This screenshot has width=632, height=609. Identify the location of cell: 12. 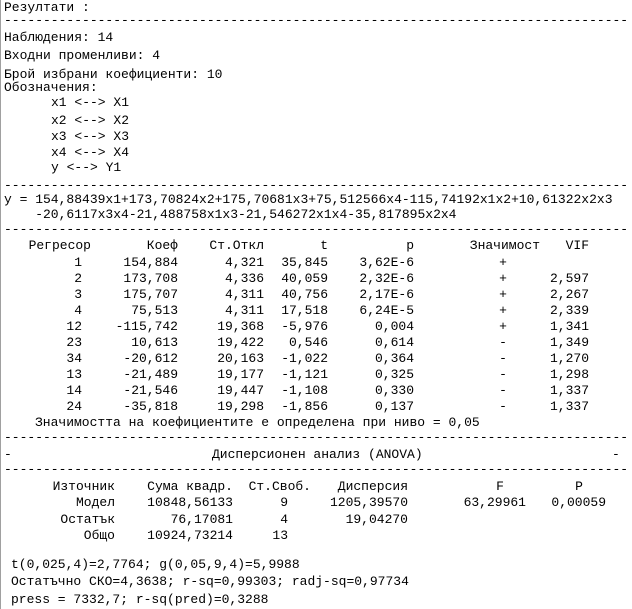
(74, 326).